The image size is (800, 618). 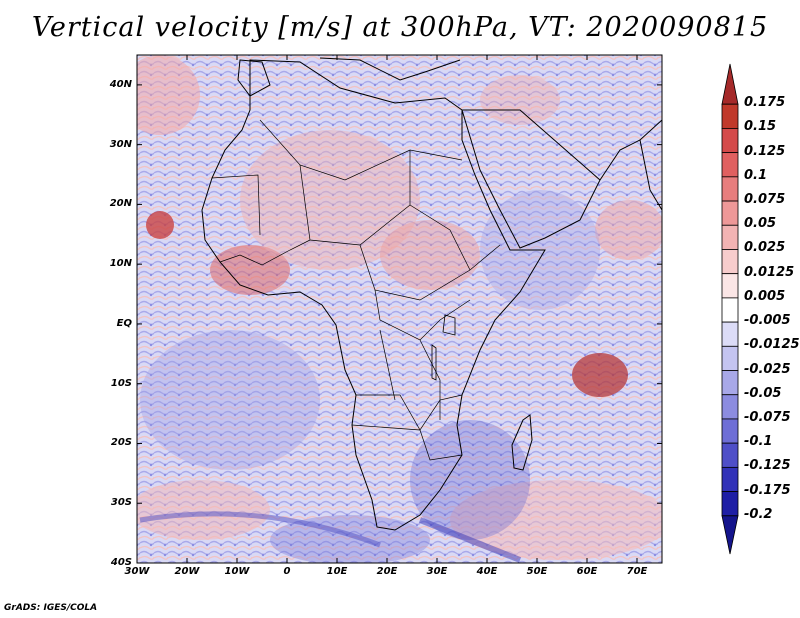 What do you see at coordinates (767, 321) in the screenshot?
I see `colorbar-label: -0.005` at bounding box center [767, 321].